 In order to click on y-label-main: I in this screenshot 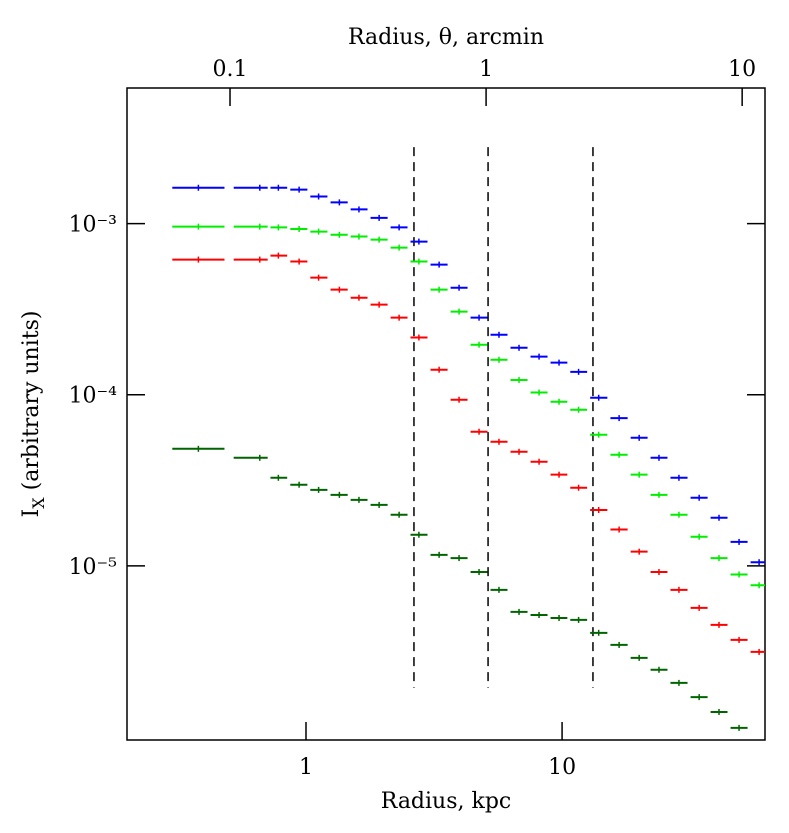, I will do `click(31, 513)`.